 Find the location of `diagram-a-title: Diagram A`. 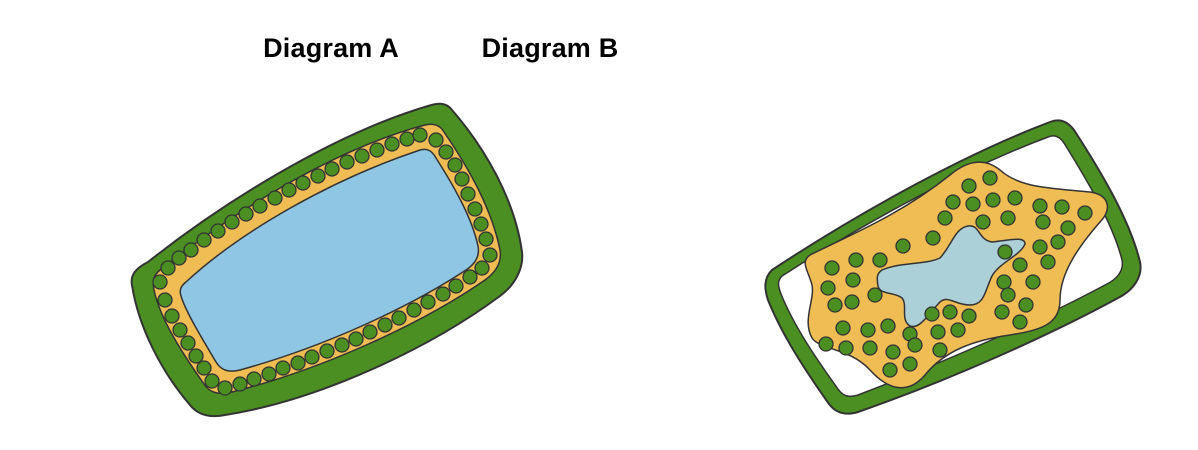

diagram-a-title: Diagram A is located at coordinates (331, 48).